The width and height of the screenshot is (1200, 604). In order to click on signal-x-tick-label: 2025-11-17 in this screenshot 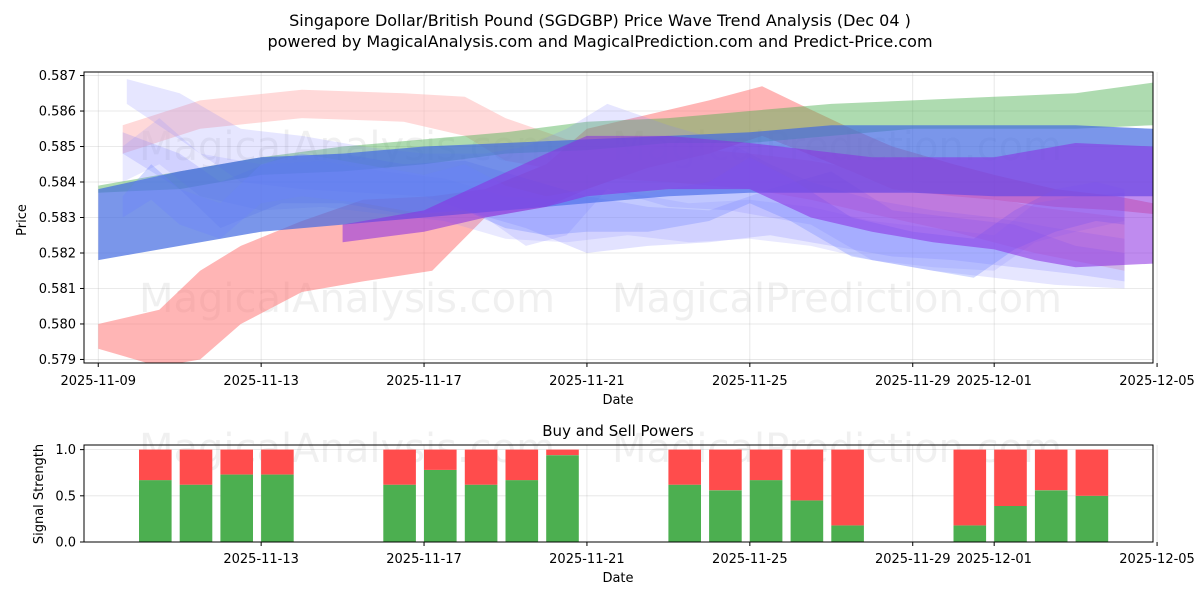, I will do `click(424, 559)`.